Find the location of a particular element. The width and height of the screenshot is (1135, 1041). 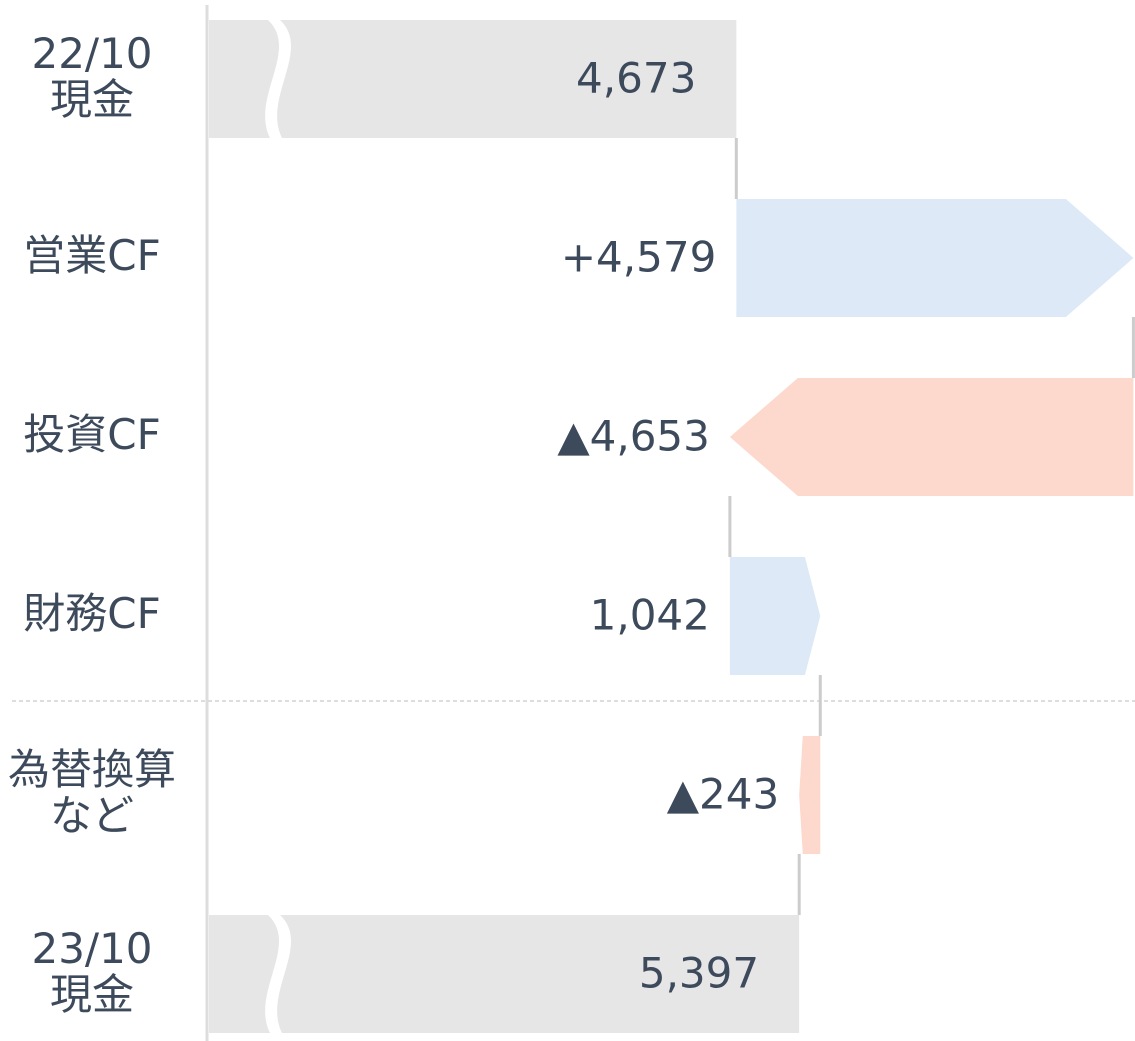

category-label: 為替換算など is located at coordinates (92, 792).